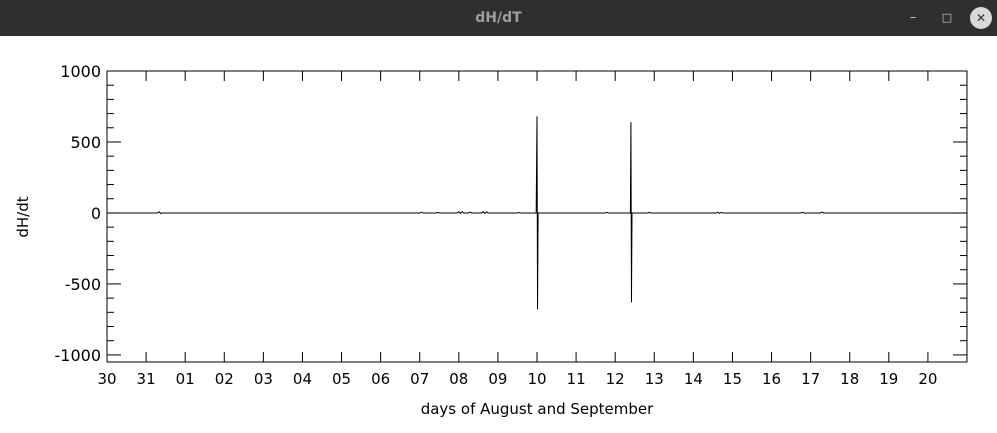 This screenshot has height=433, width=997. I want to click on x-tick-label: 07, so click(419, 379).